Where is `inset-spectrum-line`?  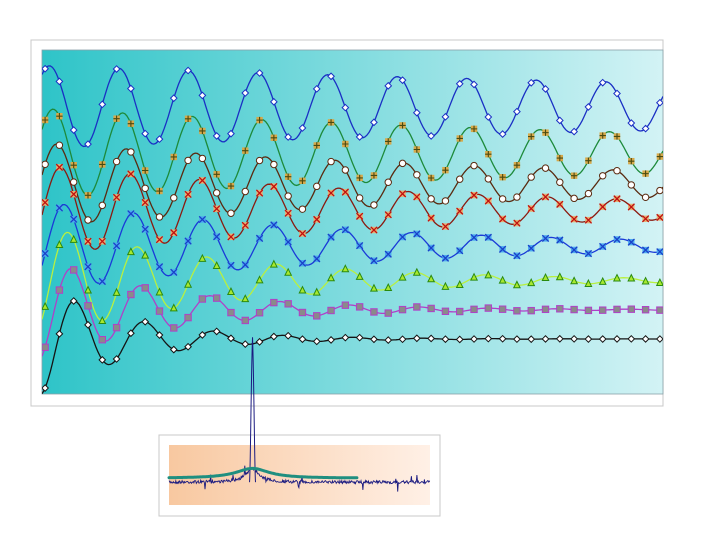
inset-spectrum-line is located at coordinates (299, 478).